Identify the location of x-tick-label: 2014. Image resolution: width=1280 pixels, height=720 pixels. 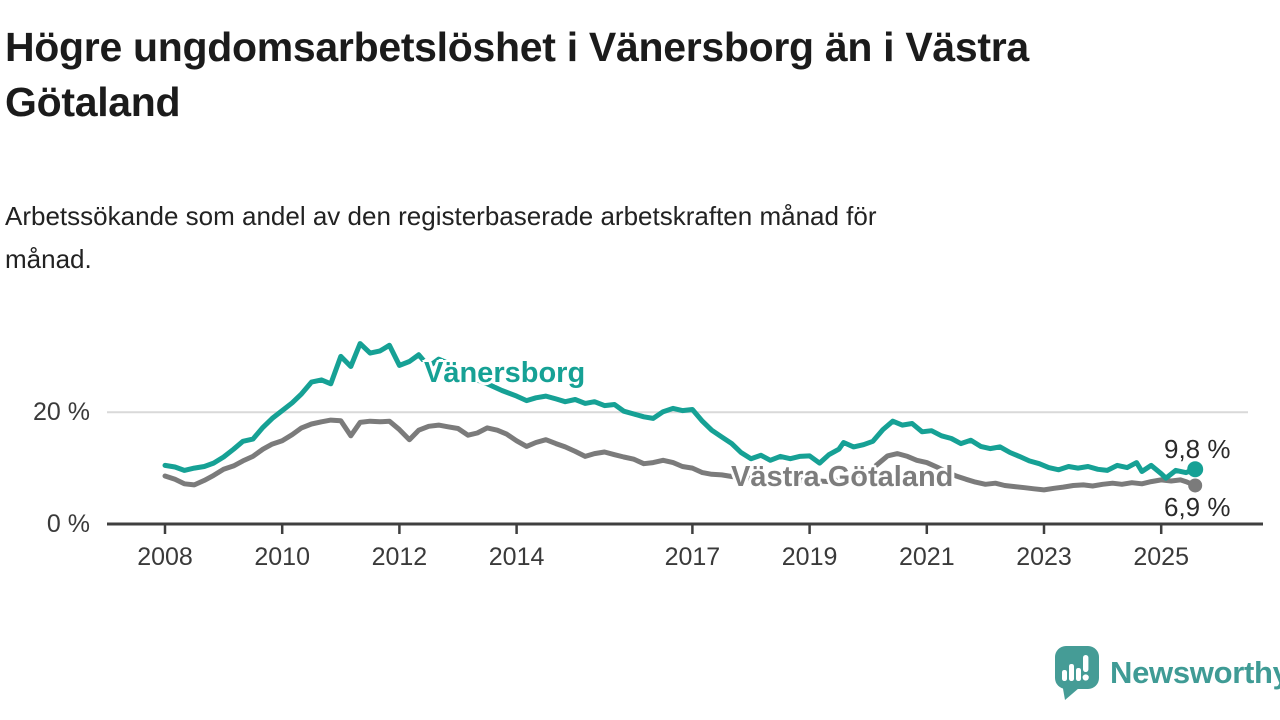
(516, 557).